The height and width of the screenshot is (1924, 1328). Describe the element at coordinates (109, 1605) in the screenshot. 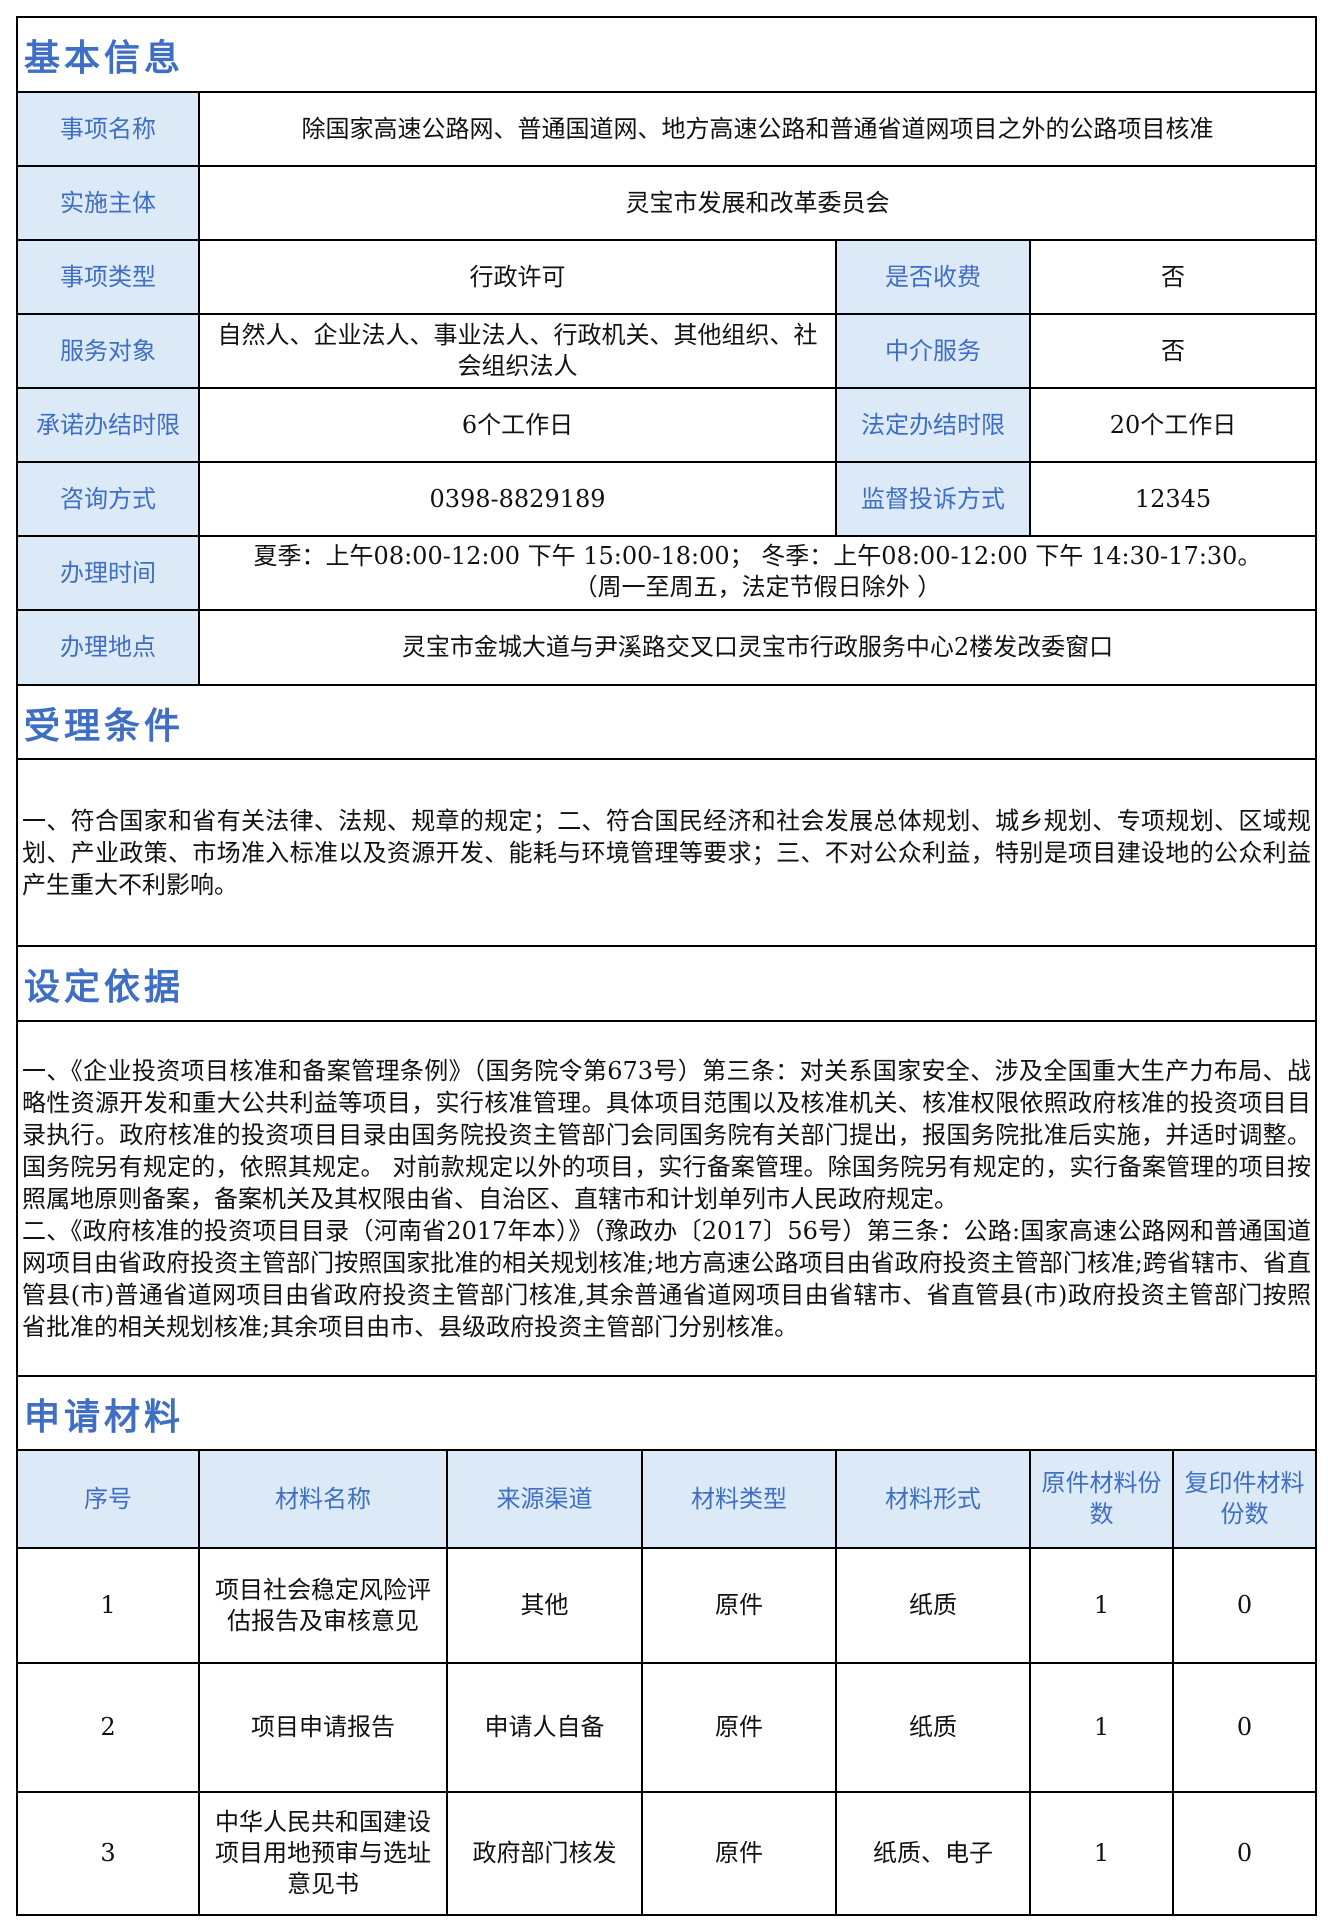

I see `cell-index: 1` at that location.